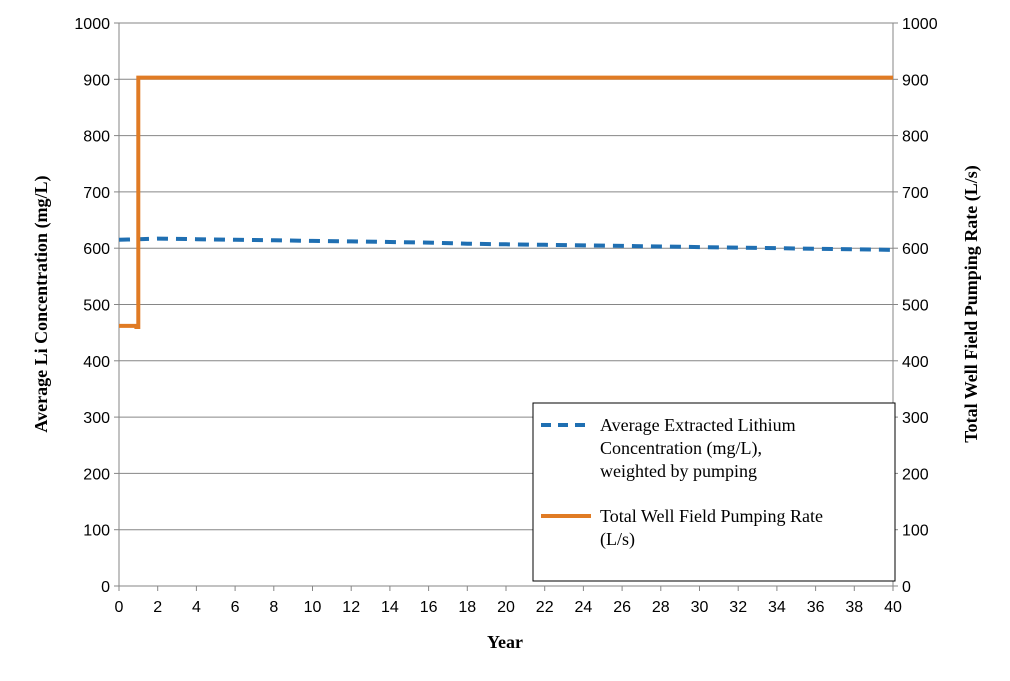  I want to click on right-tick-label: 1000, so click(920, 24).